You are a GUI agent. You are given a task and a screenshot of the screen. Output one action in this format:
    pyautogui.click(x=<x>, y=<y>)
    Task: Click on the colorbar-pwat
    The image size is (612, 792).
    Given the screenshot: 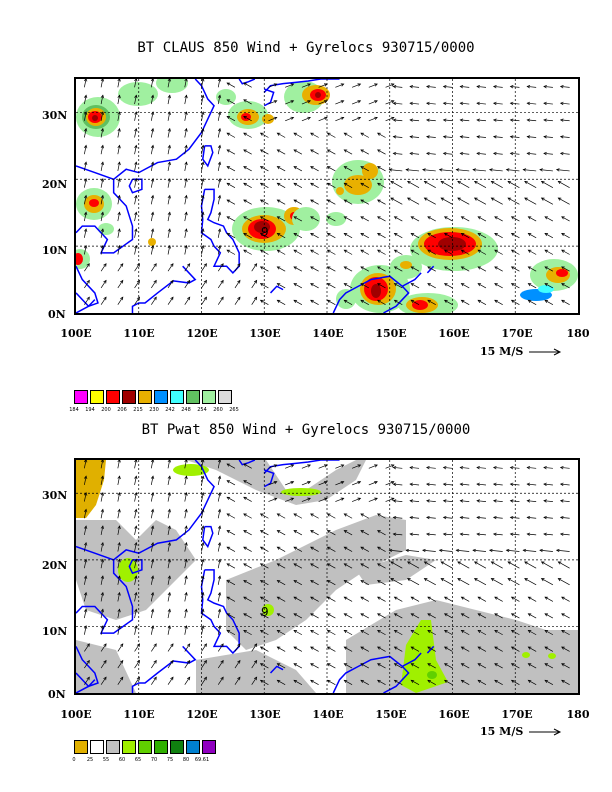 What is the action you would take?
    pyautogui.click(x=146, y=747)
    